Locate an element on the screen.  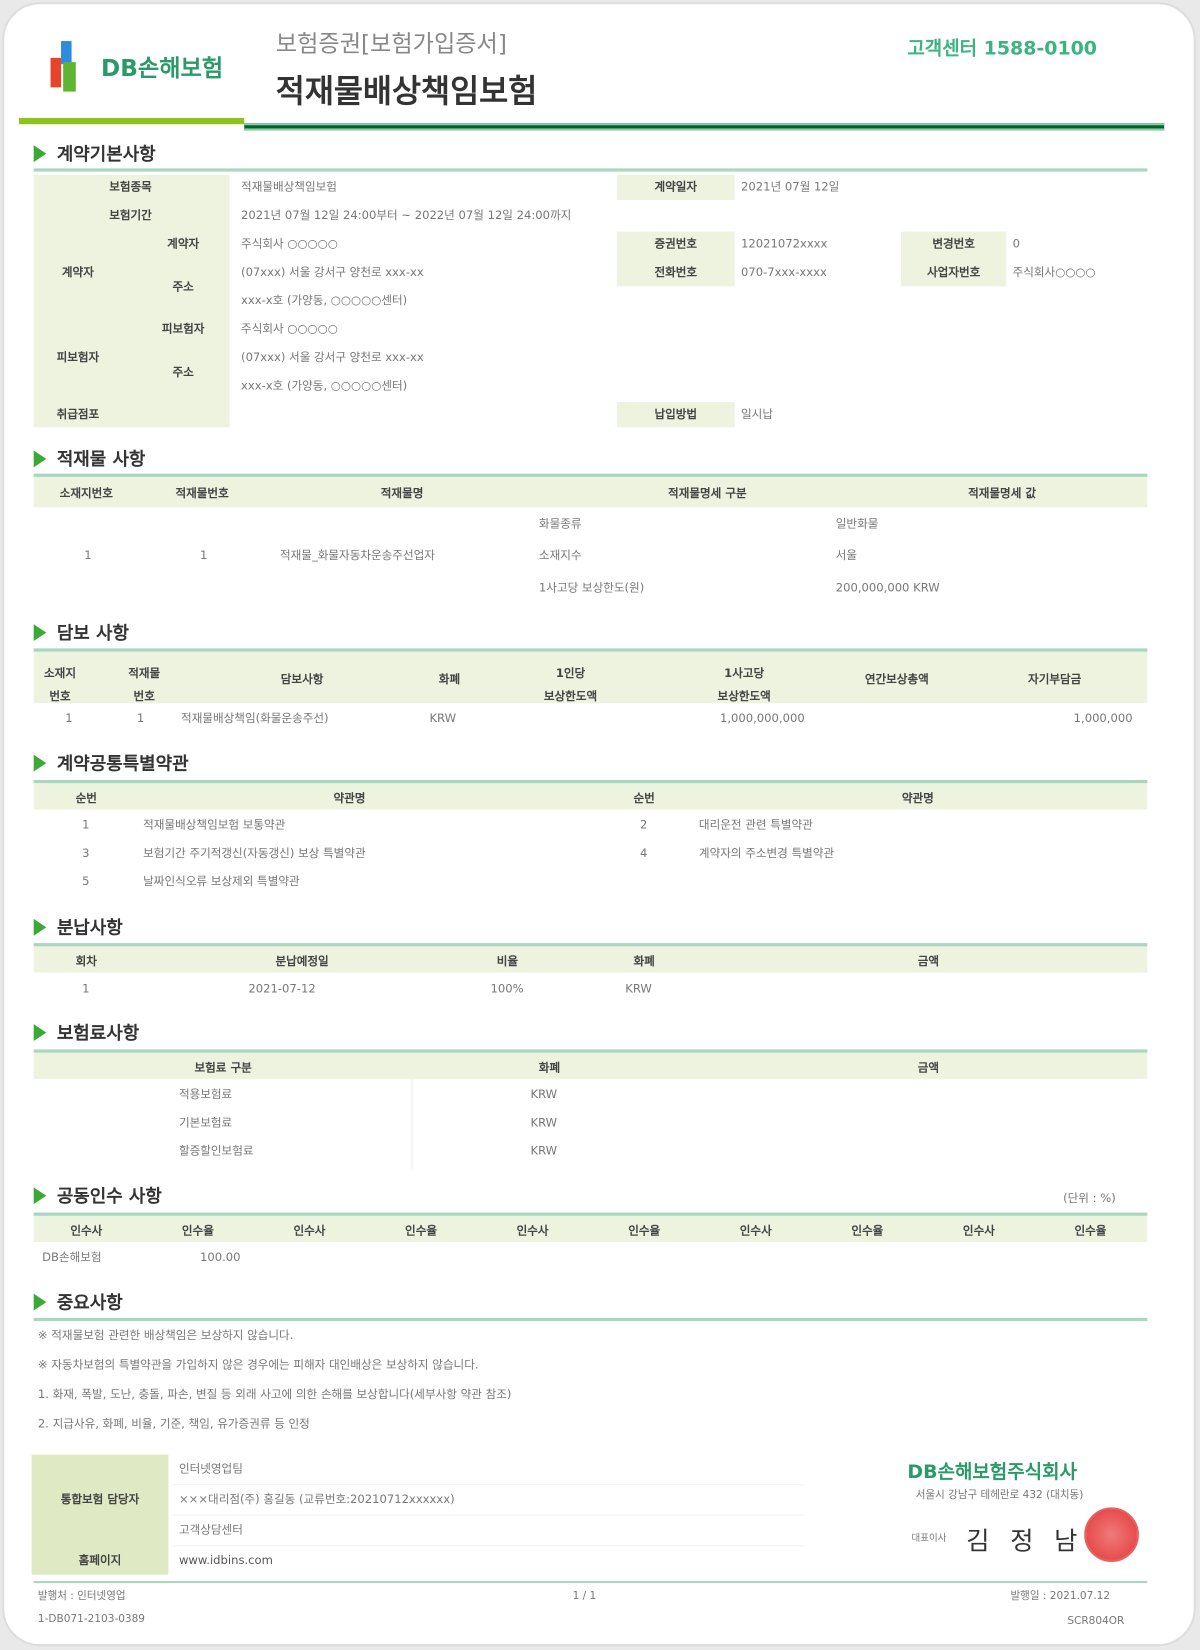
heading-text: 계약기본사항 is located at coordinates (106, 155).